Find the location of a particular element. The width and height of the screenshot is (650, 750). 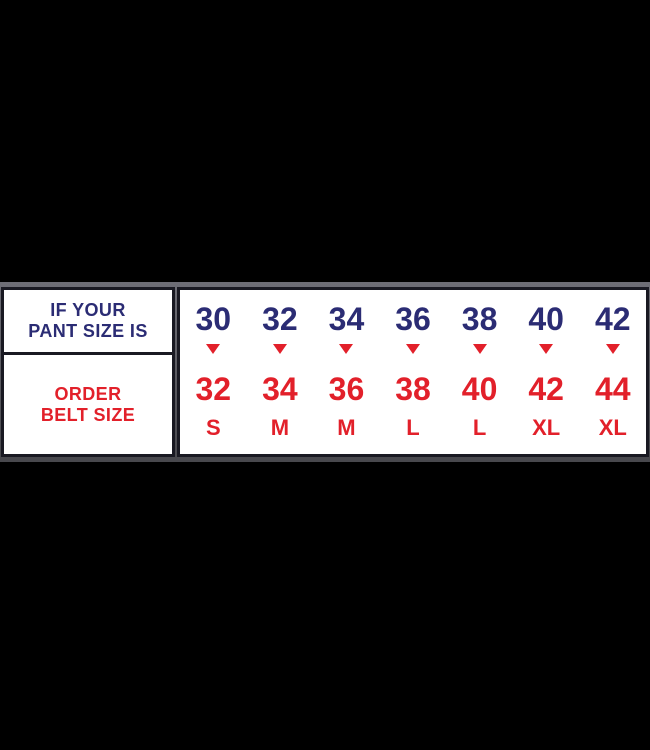

letter-size-value: S is located at coordinates (213, 427).